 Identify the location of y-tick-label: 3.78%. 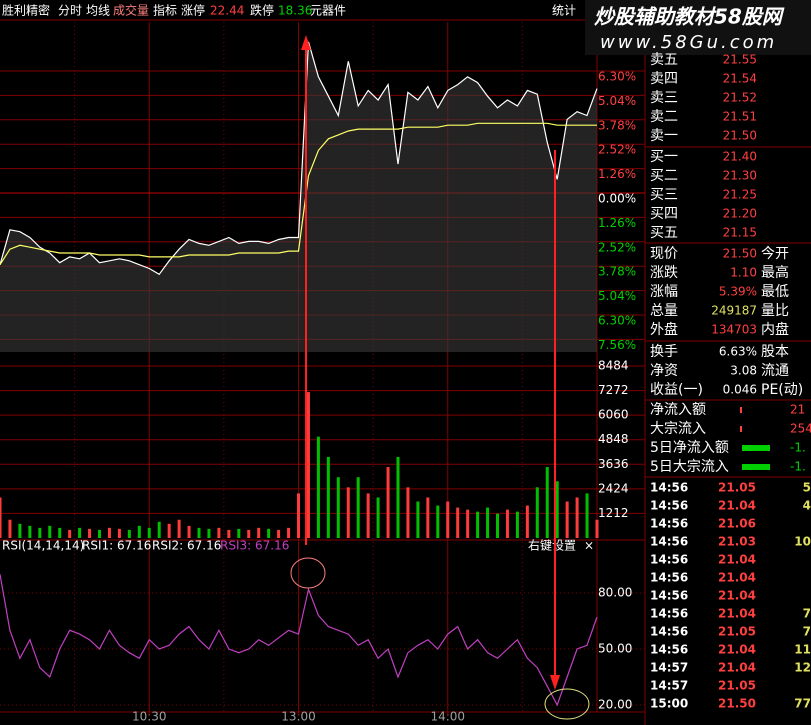
(617, 125).